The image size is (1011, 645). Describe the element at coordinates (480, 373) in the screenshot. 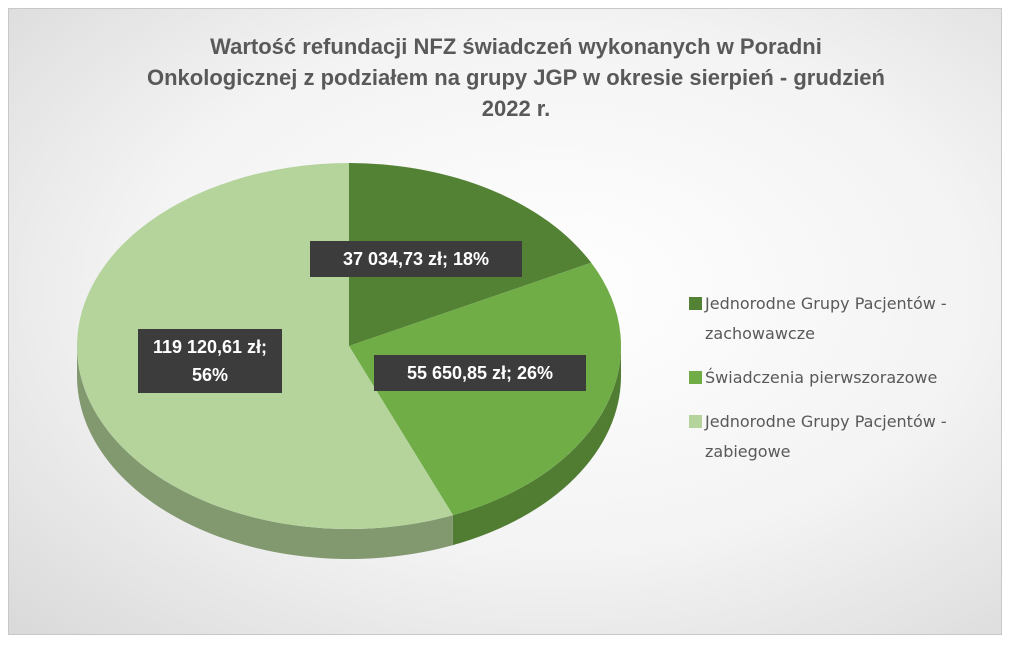

I see `data-label: 55 650,85 zł; 26%` at that location.